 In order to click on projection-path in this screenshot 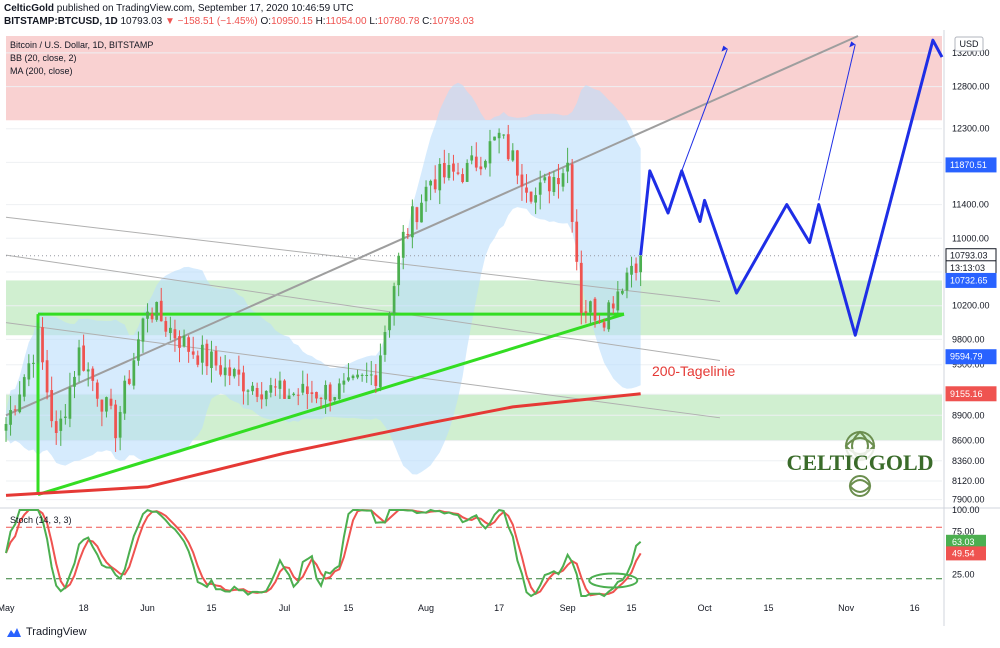, I will do `click(791, 187)`.